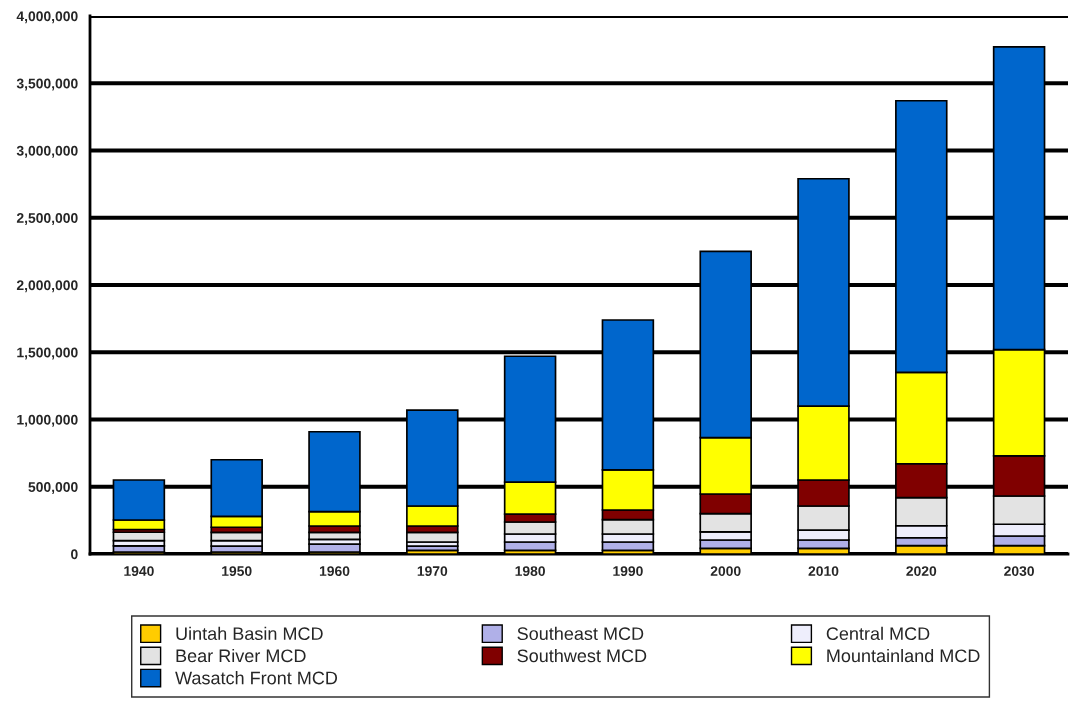 This screenshot has height=706, width=1078. Describe the element at coordinates (47, 219) in the screenshot. I see `y-tick-label: 2,500,000` at that location.